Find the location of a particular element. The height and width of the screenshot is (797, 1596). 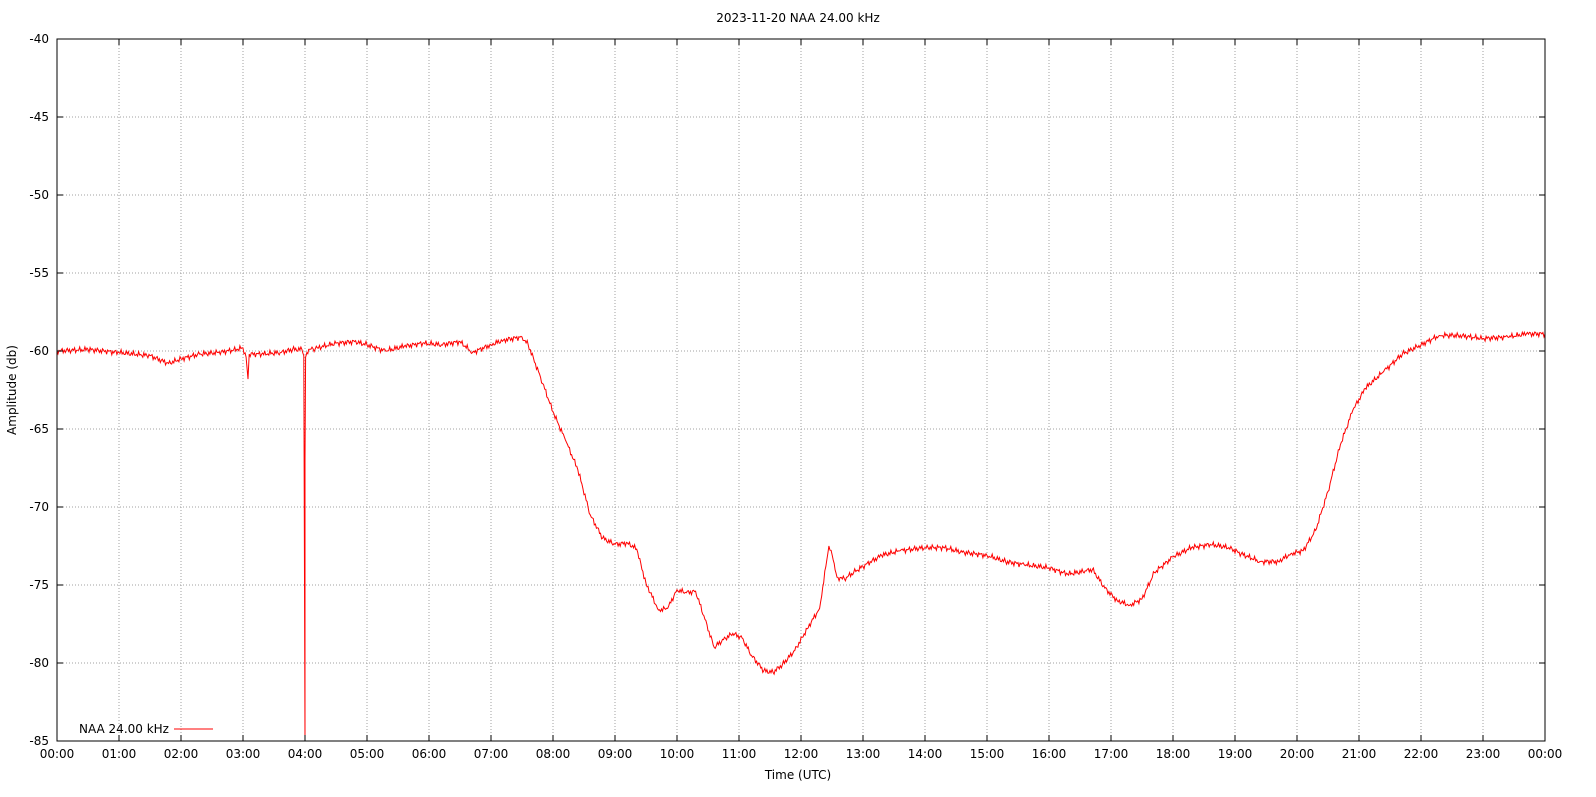

legend: NAA 24.00 kHz is located at coordinates (146, 729).